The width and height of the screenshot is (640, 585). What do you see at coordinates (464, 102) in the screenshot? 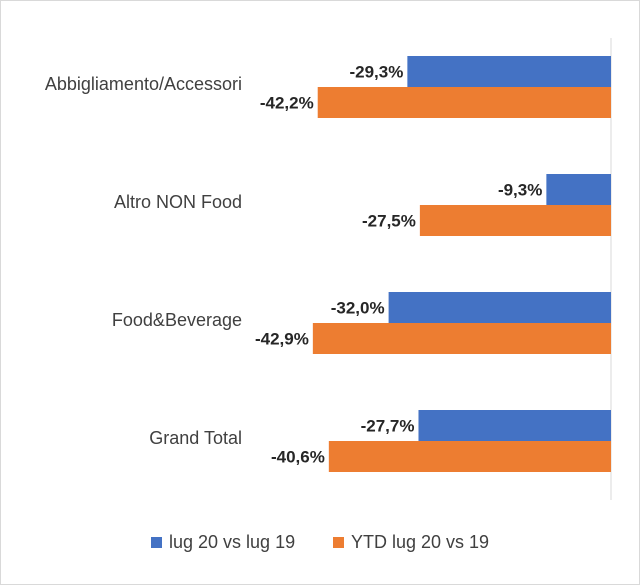
I see `bar-ytd-abbigliamento-accessori` at bounding box center [464, 102].